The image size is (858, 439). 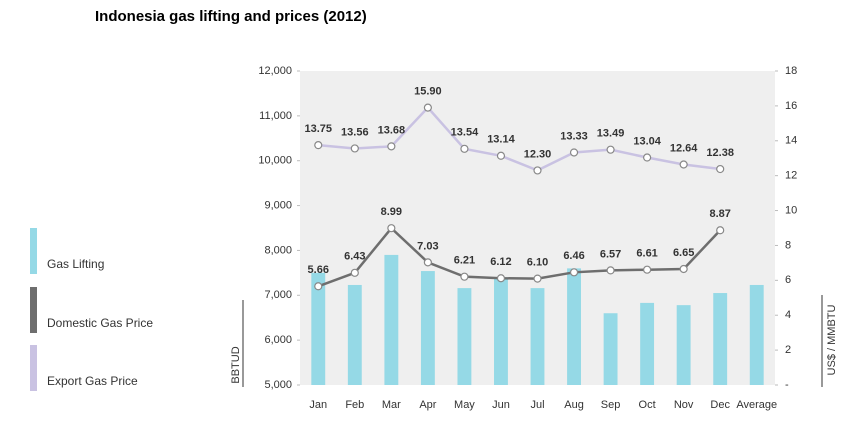 What do you see at coordinates (788, 245) in the screenshot?
I see `y2-tick-label: 8` at bounding box center [788, 245].